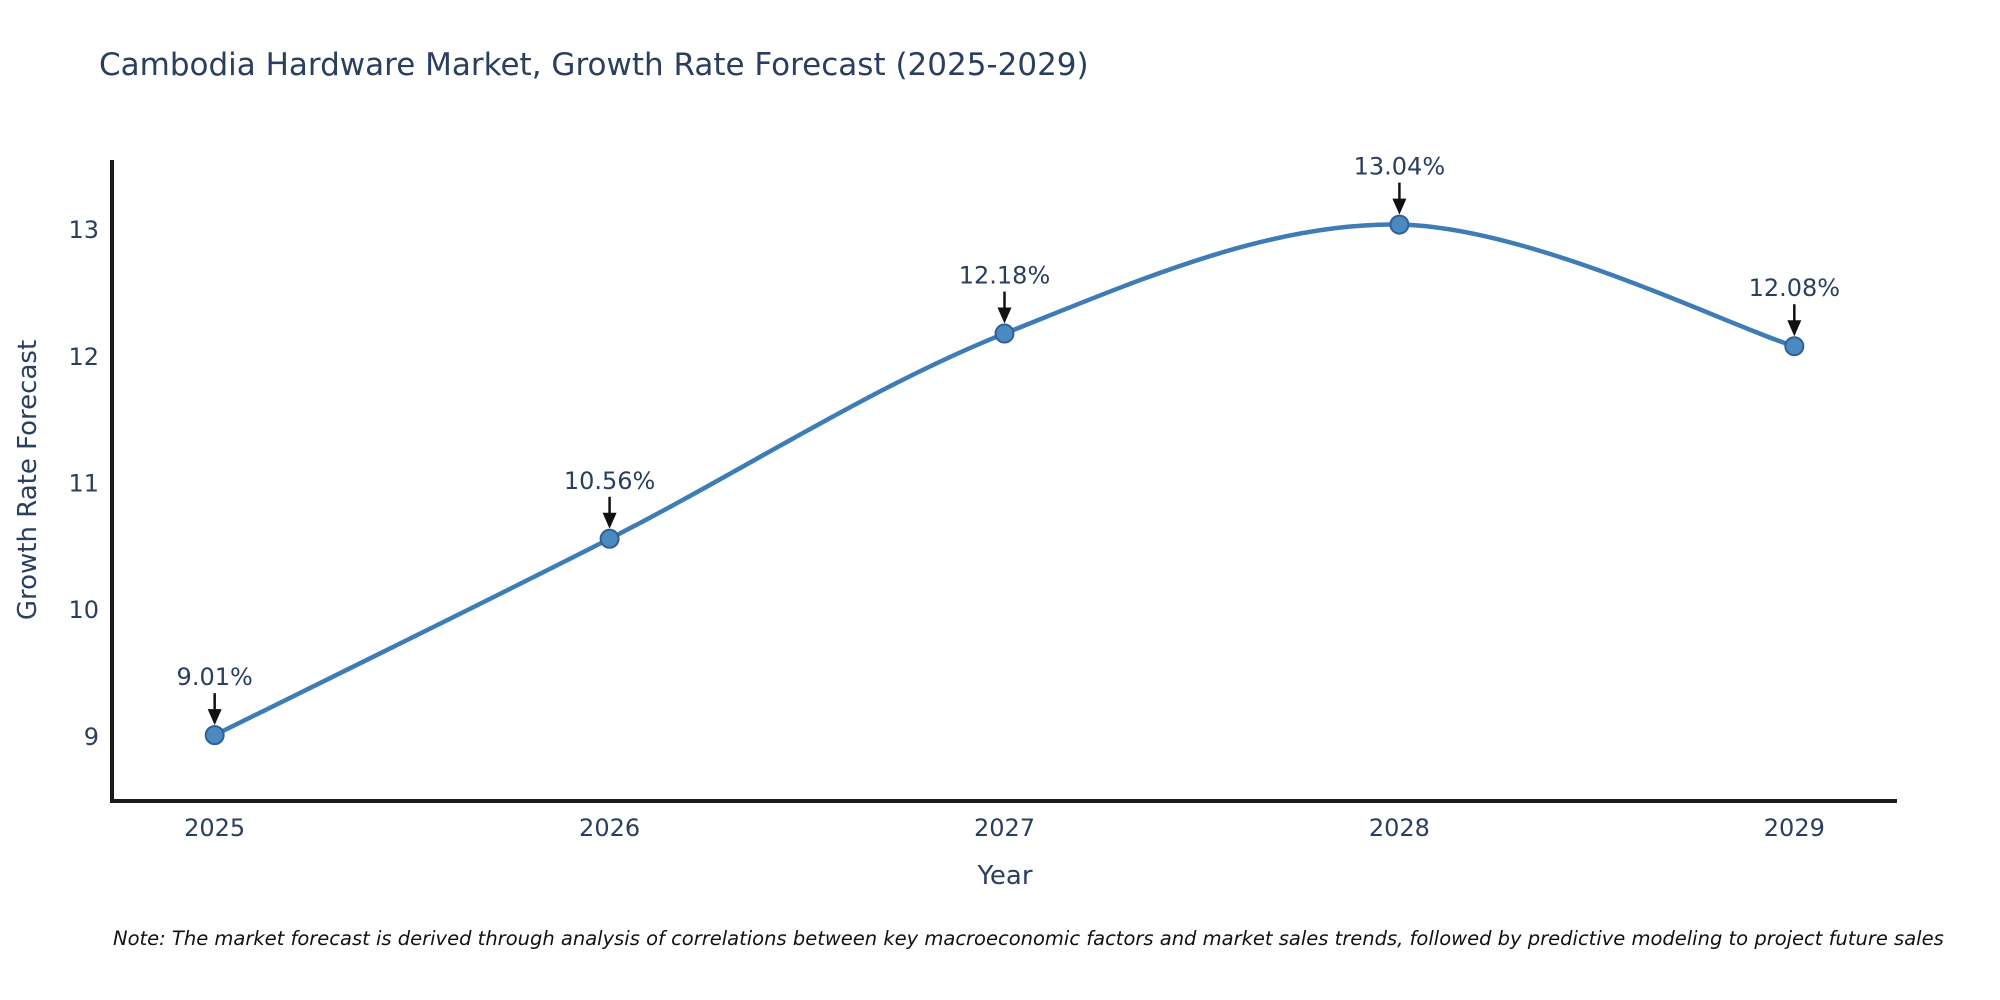 This screenshot has height=1000, width=2000. I want to click on data-point-2028, so click(1399, 224).